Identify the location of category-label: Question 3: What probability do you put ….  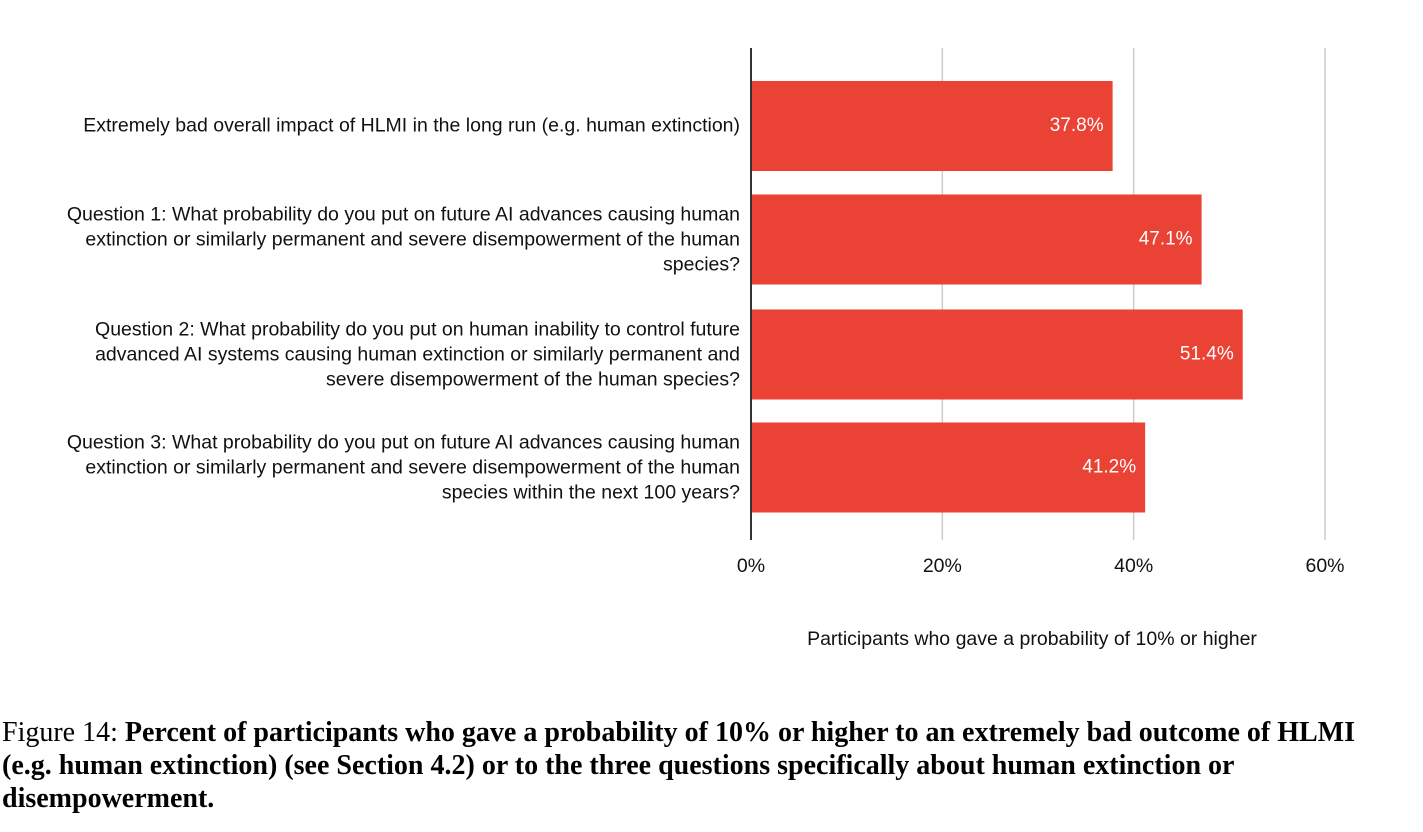
(403, 467).